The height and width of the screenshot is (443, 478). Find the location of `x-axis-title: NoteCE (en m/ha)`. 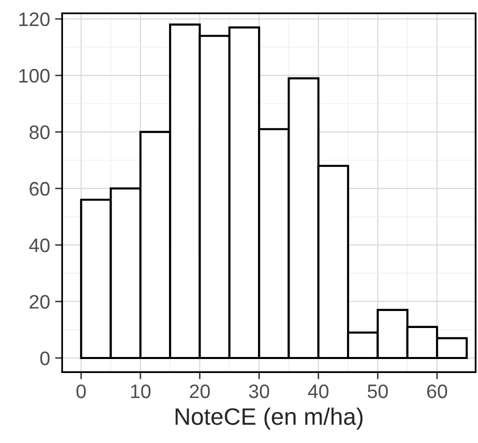

x-axis-title: NoteCE (en m/ha) is located at coordinates (269, 419).